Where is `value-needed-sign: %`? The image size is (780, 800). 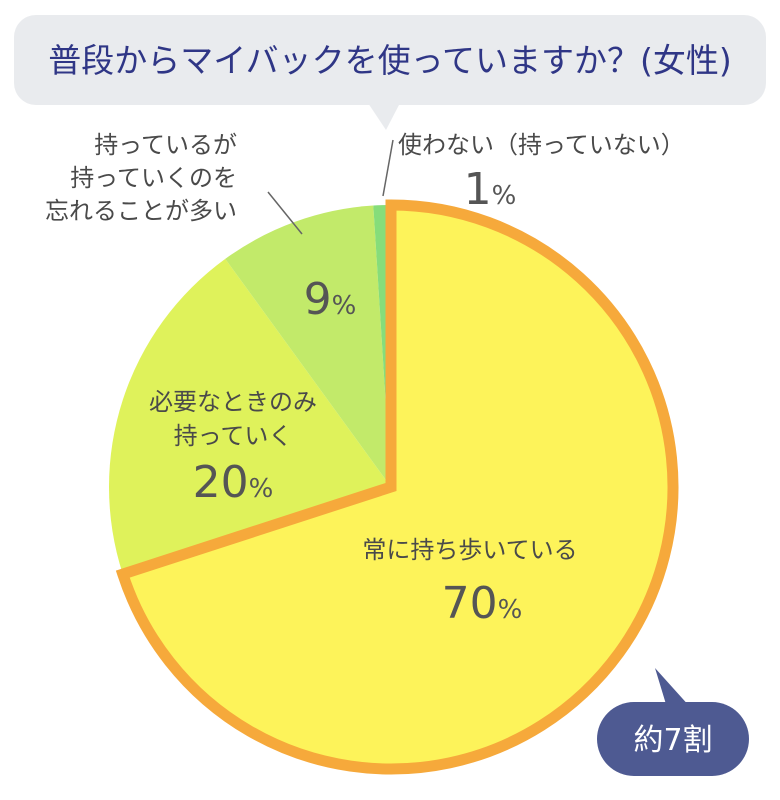 value-needed-sign: % is located at coordinates (261, 489).